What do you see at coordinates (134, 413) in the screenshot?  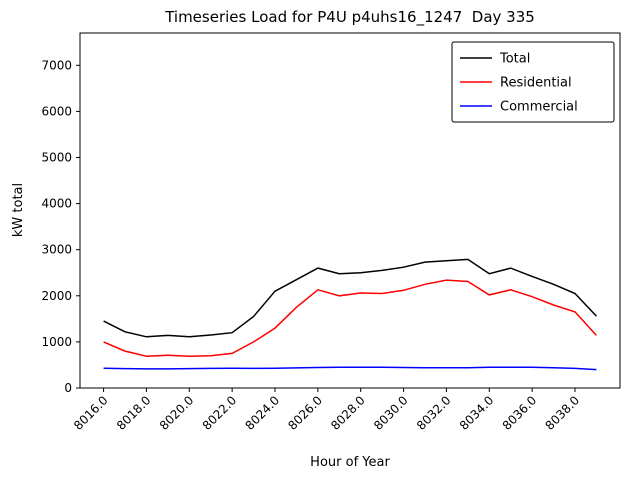 I see `x-tick-label: 8018.0` at bounding box center [134, 413].